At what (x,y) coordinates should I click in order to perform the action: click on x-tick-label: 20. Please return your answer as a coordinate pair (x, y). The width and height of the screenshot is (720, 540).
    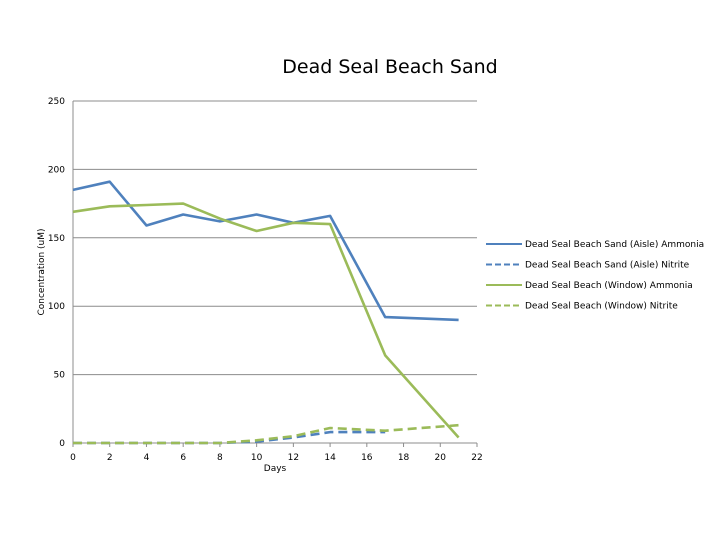
    Looking at the image, I should click on (441, 458).